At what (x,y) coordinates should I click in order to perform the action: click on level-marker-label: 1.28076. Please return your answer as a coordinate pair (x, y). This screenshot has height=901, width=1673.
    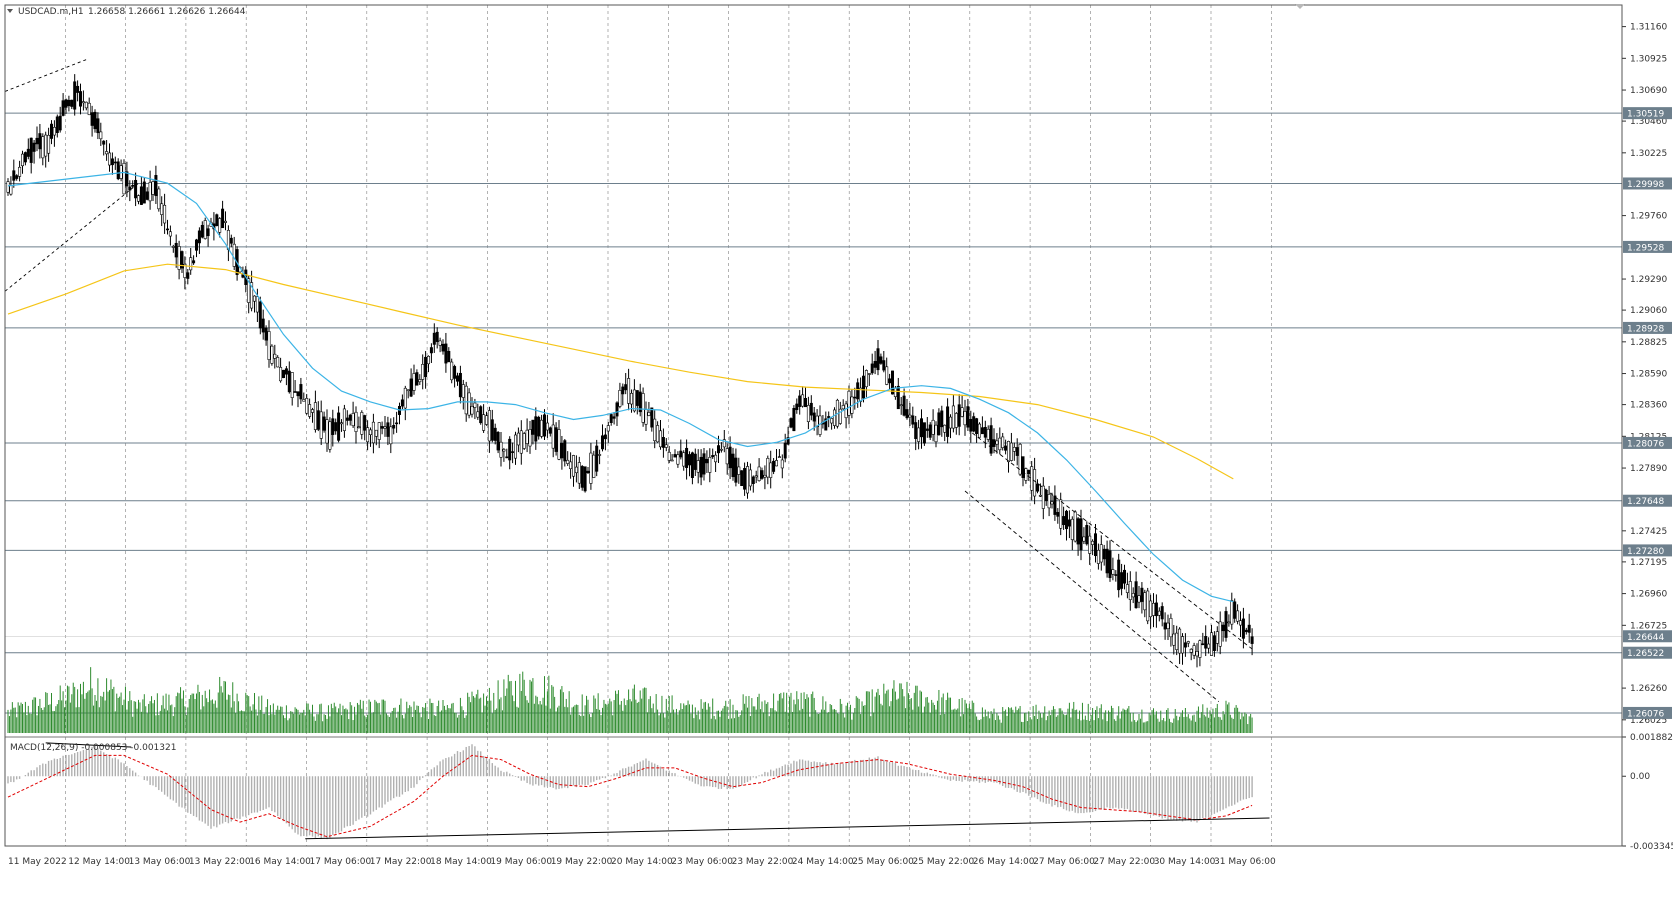
    Looking at the image, I should click on (1645, 444).